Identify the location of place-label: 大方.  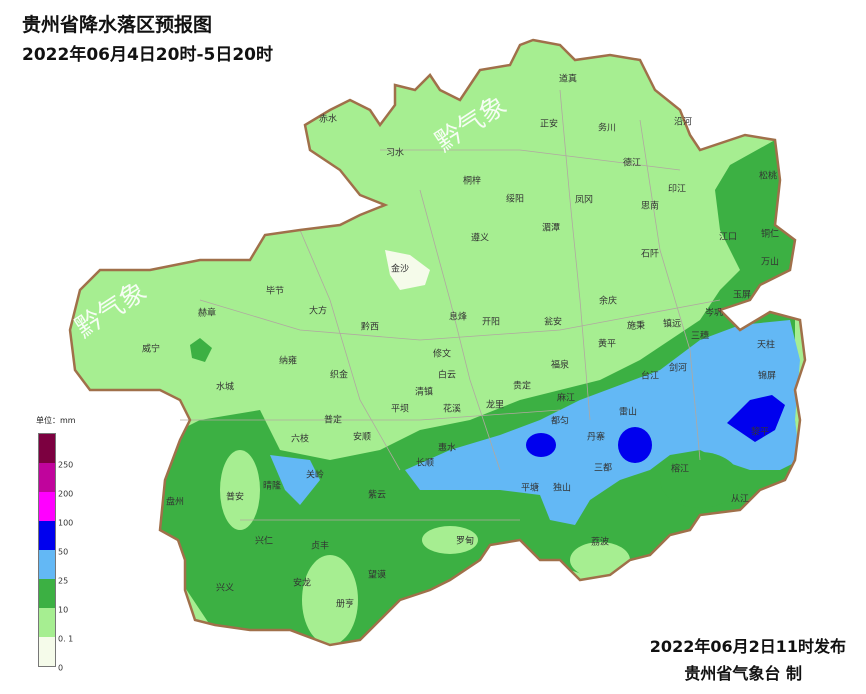
(318, 311).